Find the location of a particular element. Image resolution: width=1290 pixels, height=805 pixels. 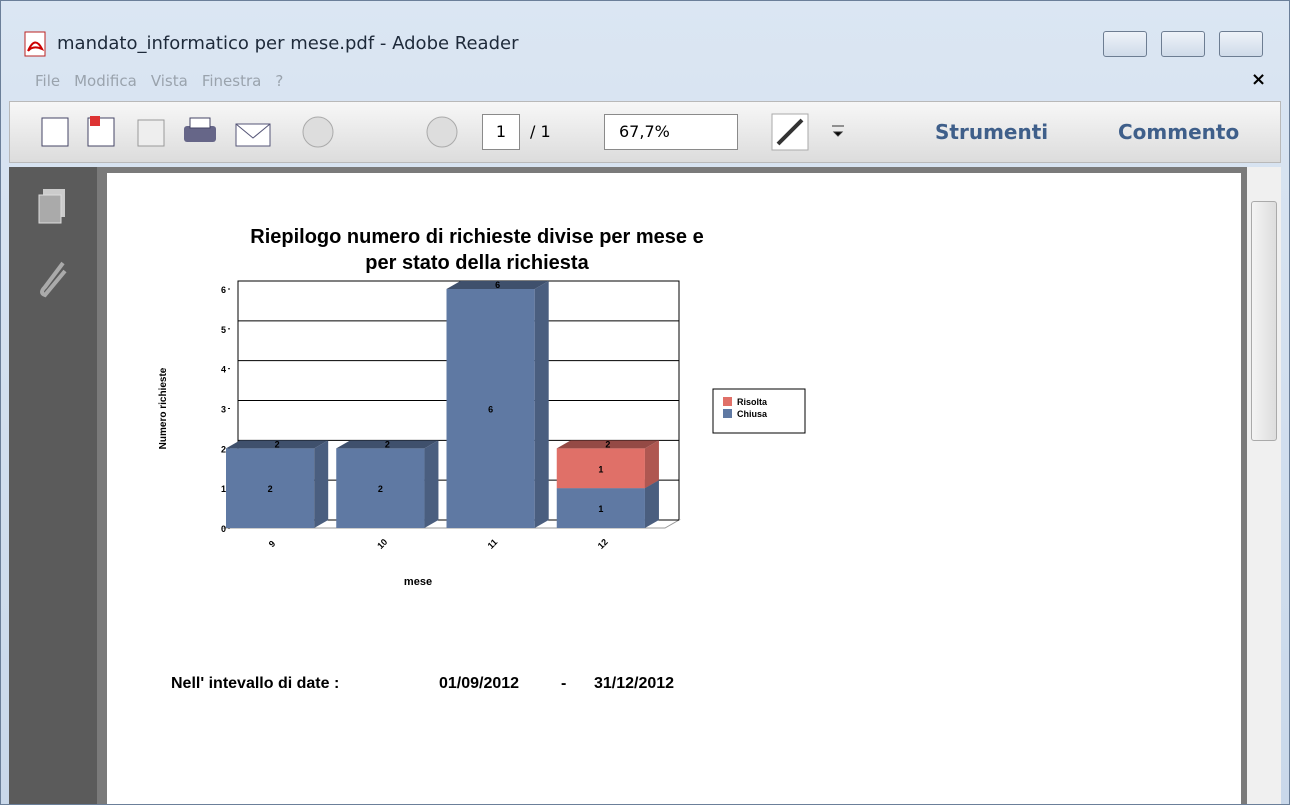

x-tick-label: 10 is located at coordinates (382, 544).